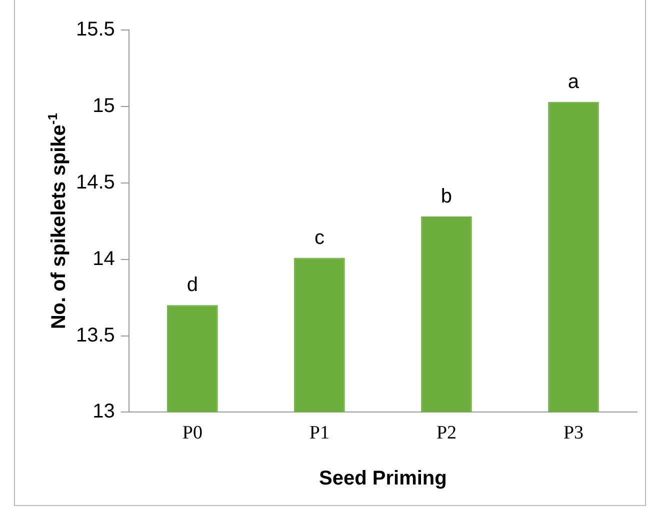  I want to click on y-tick-label: 15, so click(103, 105).